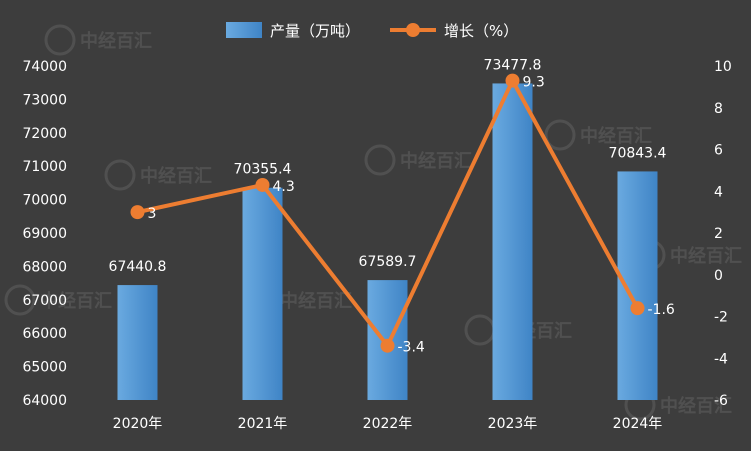  I want to click on legend-bar-swatch, so click(244, 30).